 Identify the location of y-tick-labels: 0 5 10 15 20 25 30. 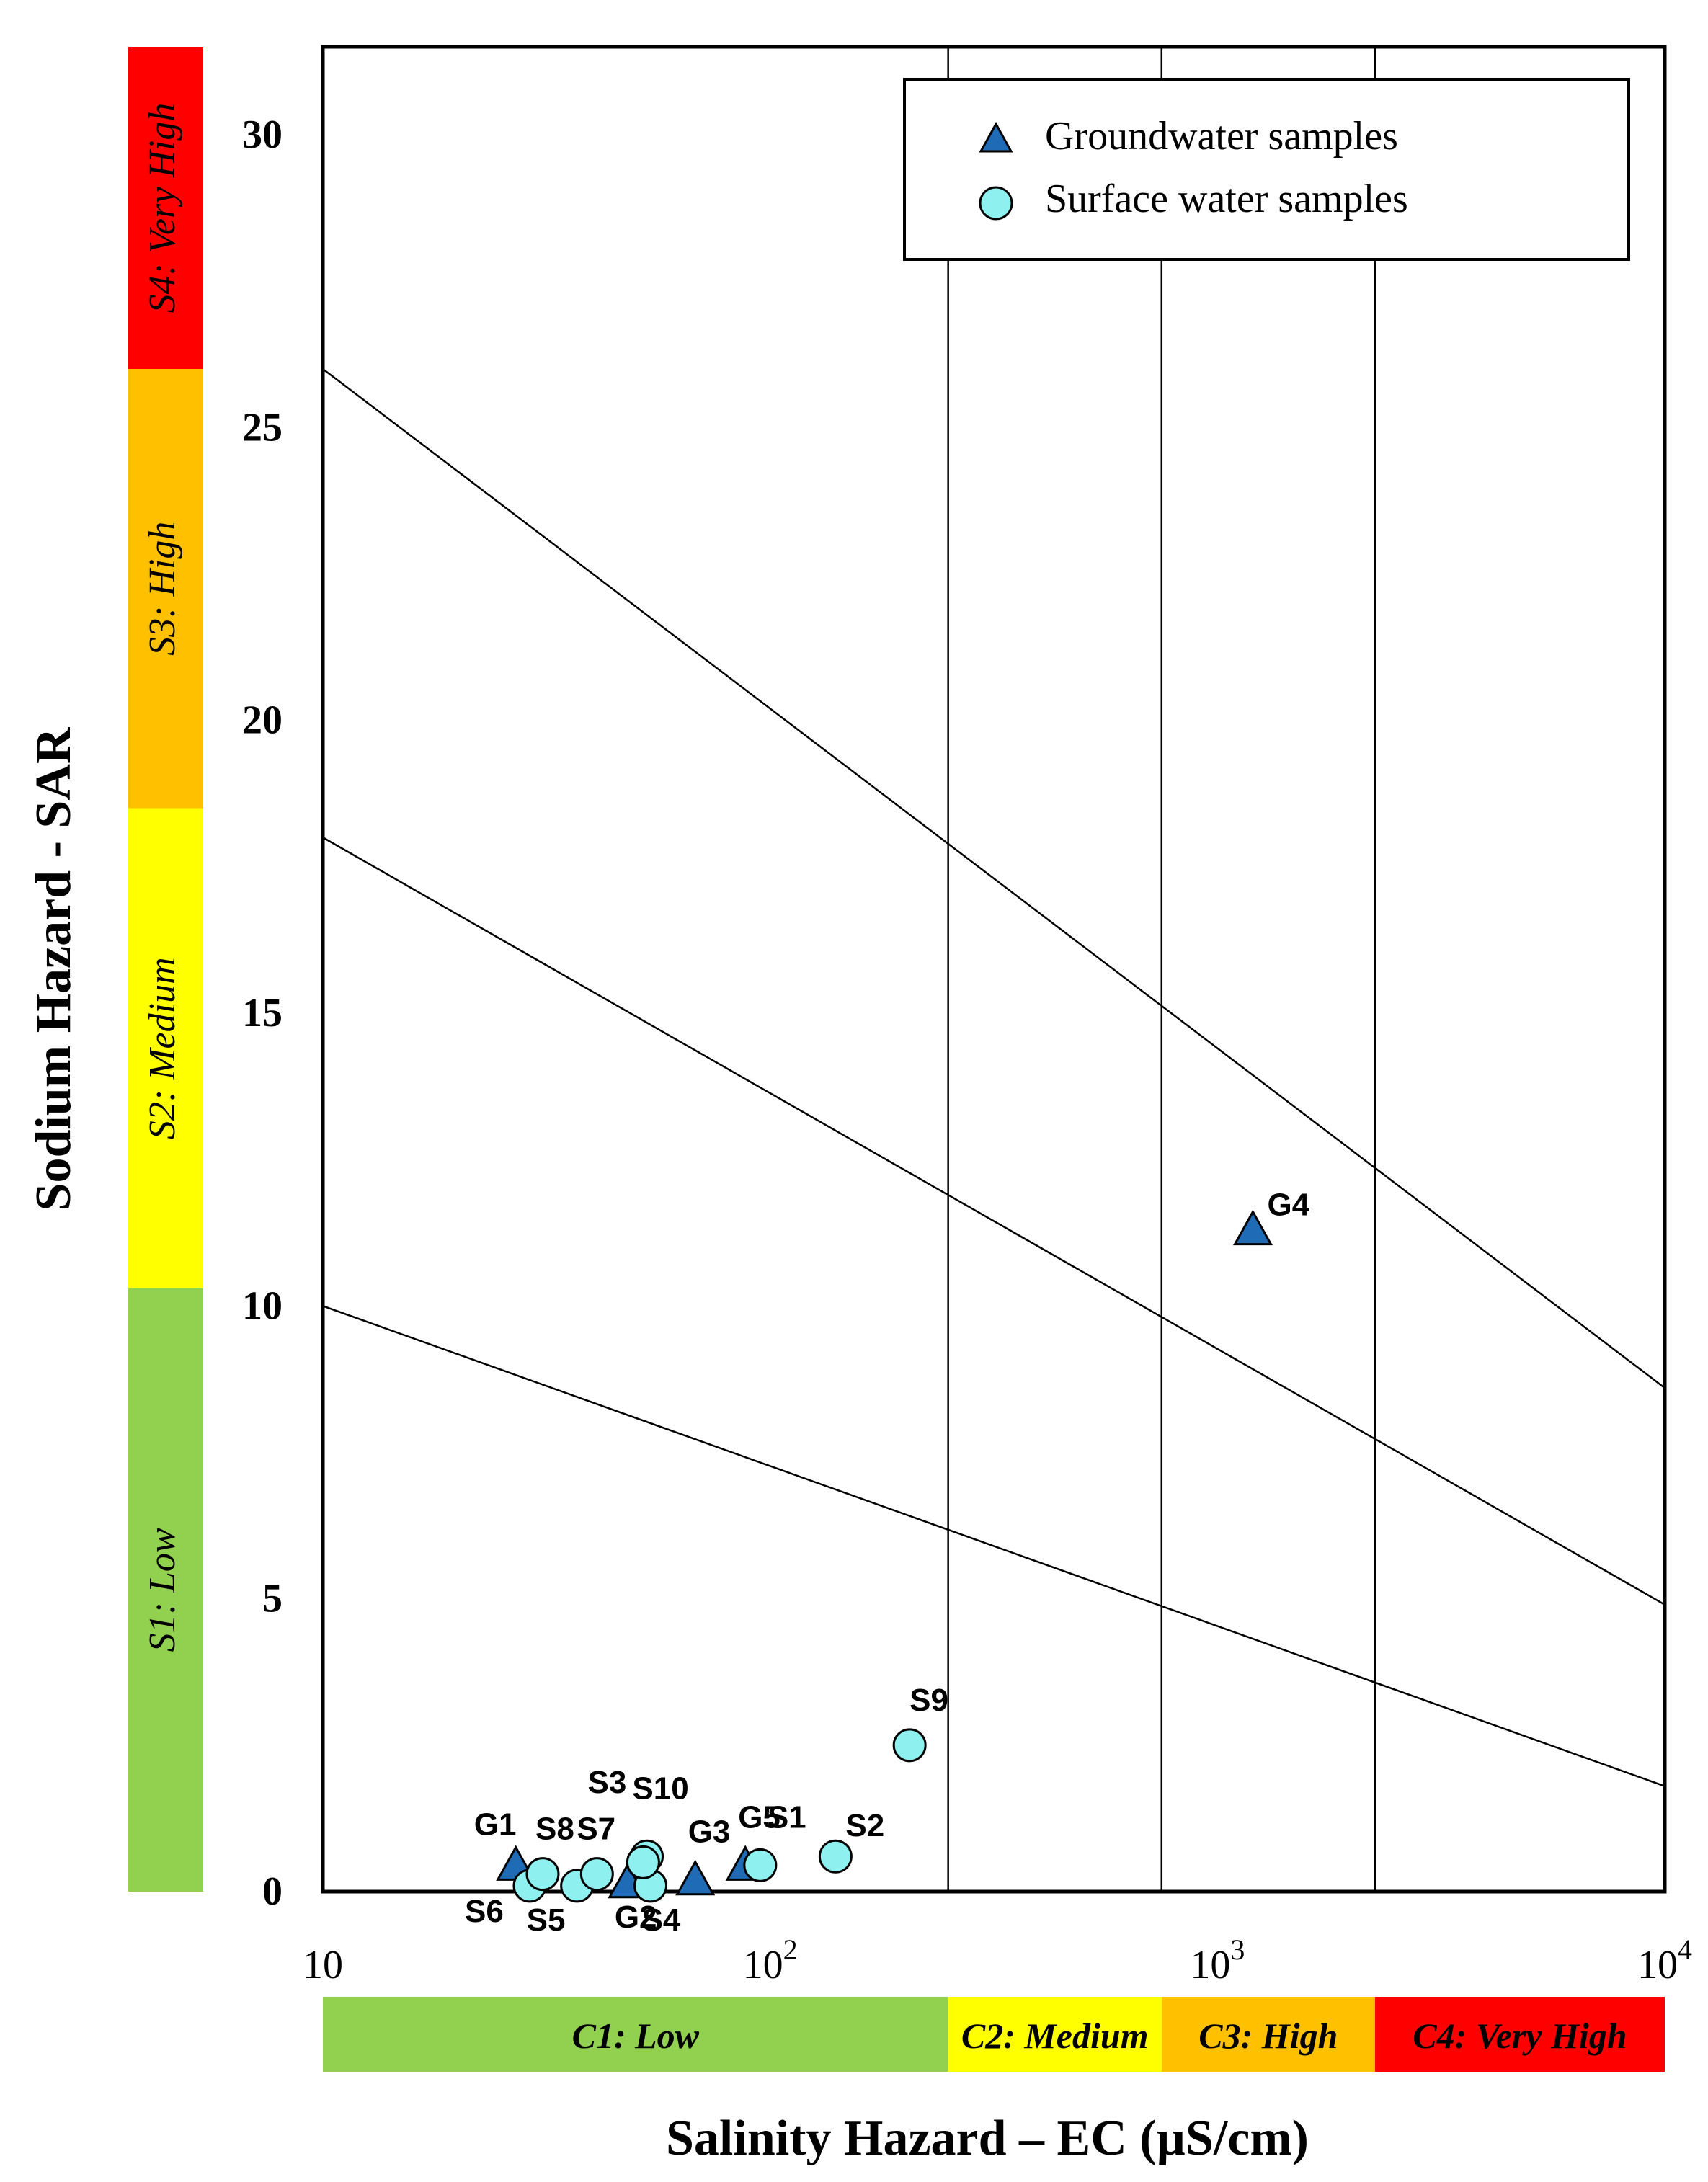
(262, 1013).